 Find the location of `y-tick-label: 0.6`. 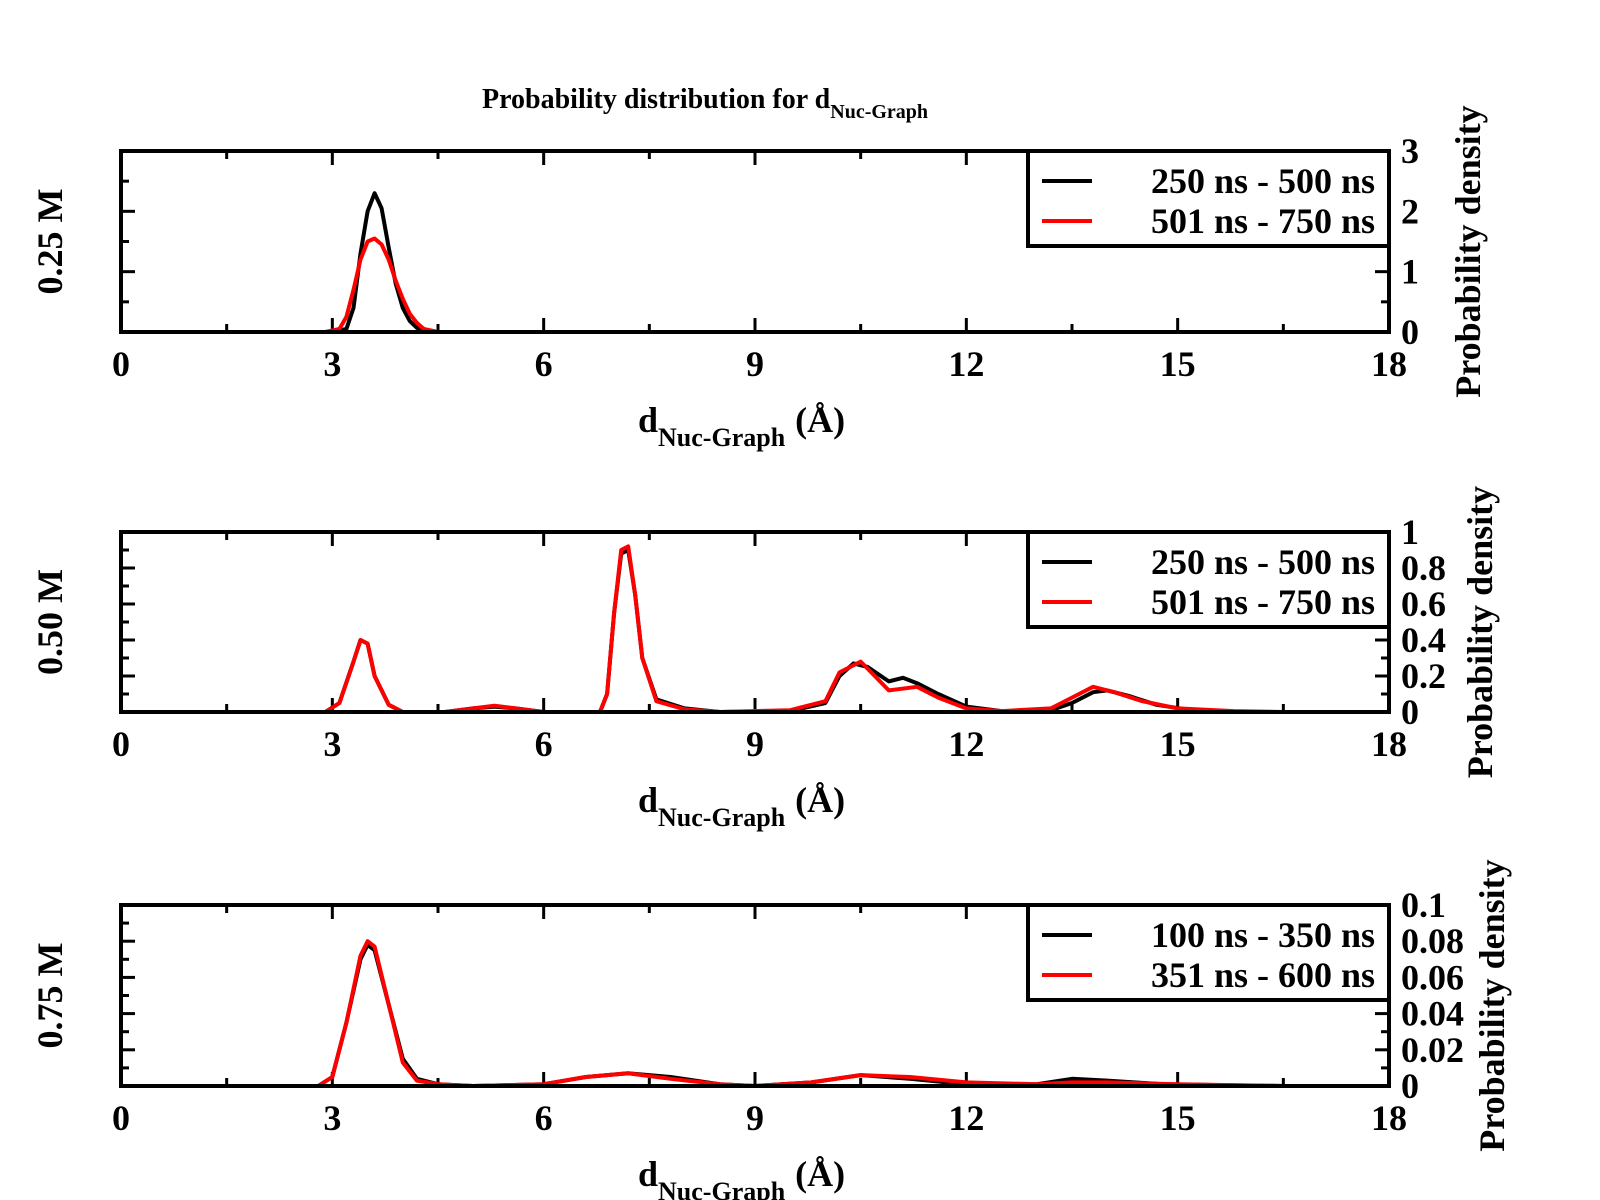

y-tick-label: 0.6 is located at coordinates (1423, 604).